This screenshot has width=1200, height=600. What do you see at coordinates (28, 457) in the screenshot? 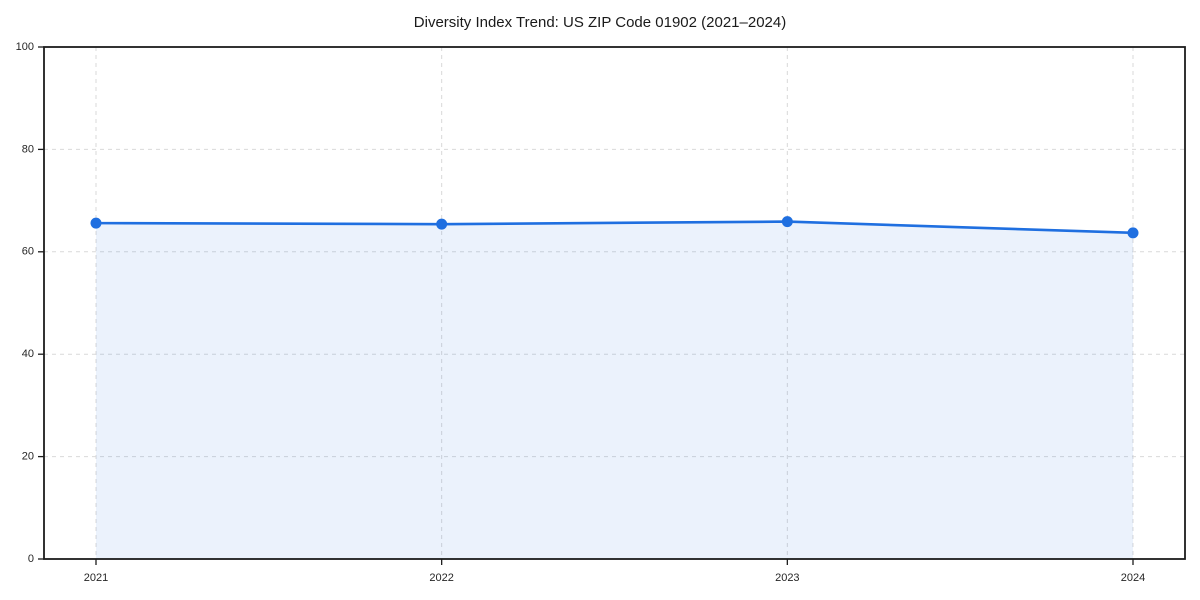
I see `y-tick-label: 20` at bounding box center [28, 457].